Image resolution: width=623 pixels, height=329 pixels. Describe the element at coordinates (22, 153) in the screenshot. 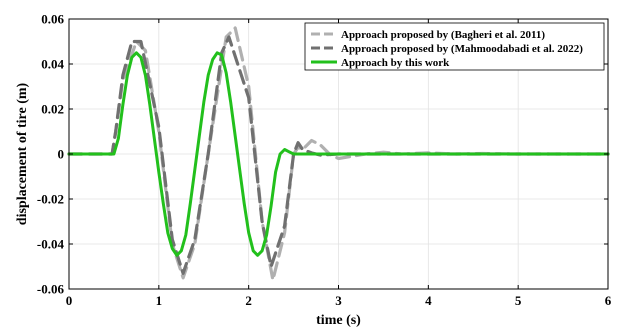

I see `y-axis-label: displacement of tire (m)` at that location.